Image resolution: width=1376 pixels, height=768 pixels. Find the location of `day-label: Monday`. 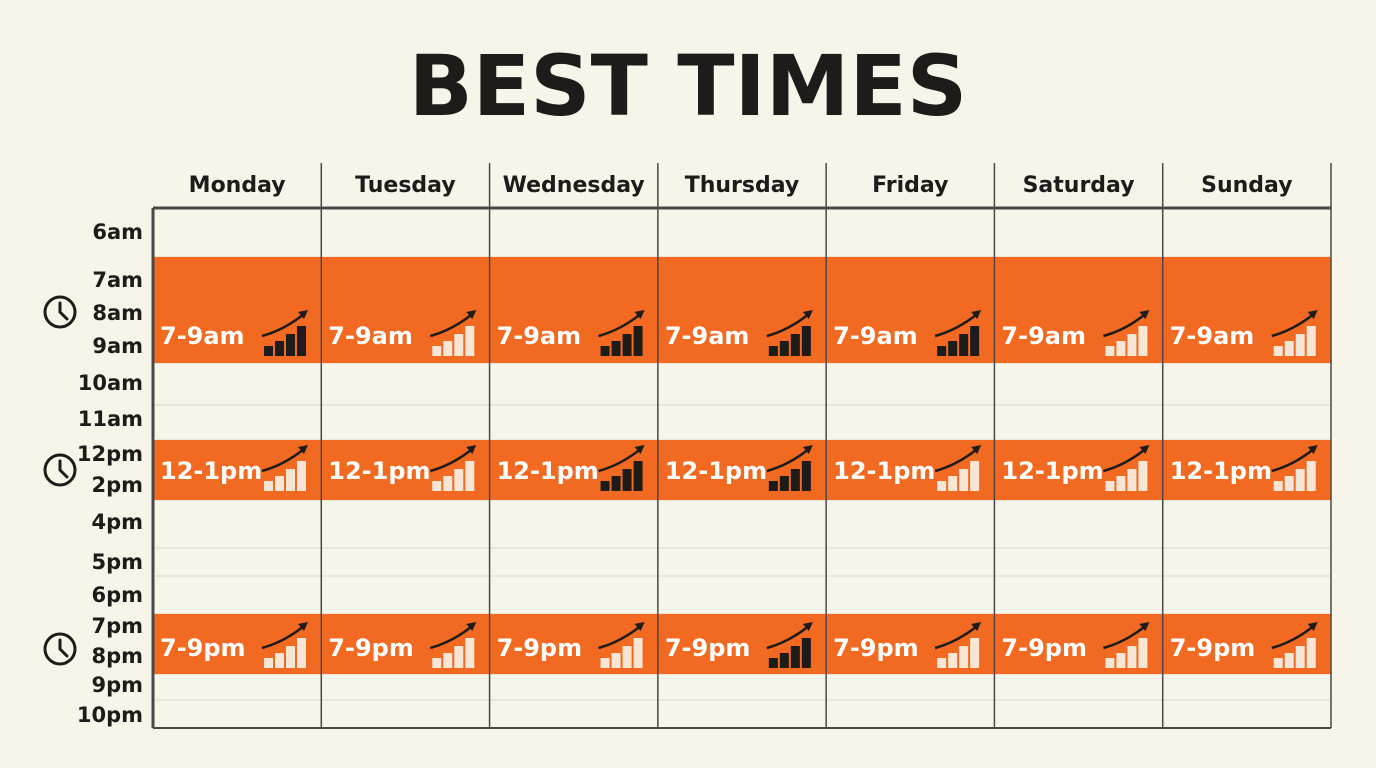

day-label: Monday is located at coordinates (237, 185).